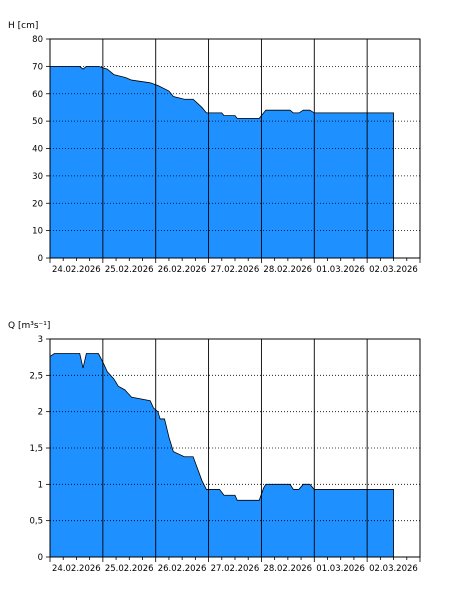 Image resolution: width=450 pixels, height=604 pixels. I want to click on y-tick-label: 80, so click(37, 40).